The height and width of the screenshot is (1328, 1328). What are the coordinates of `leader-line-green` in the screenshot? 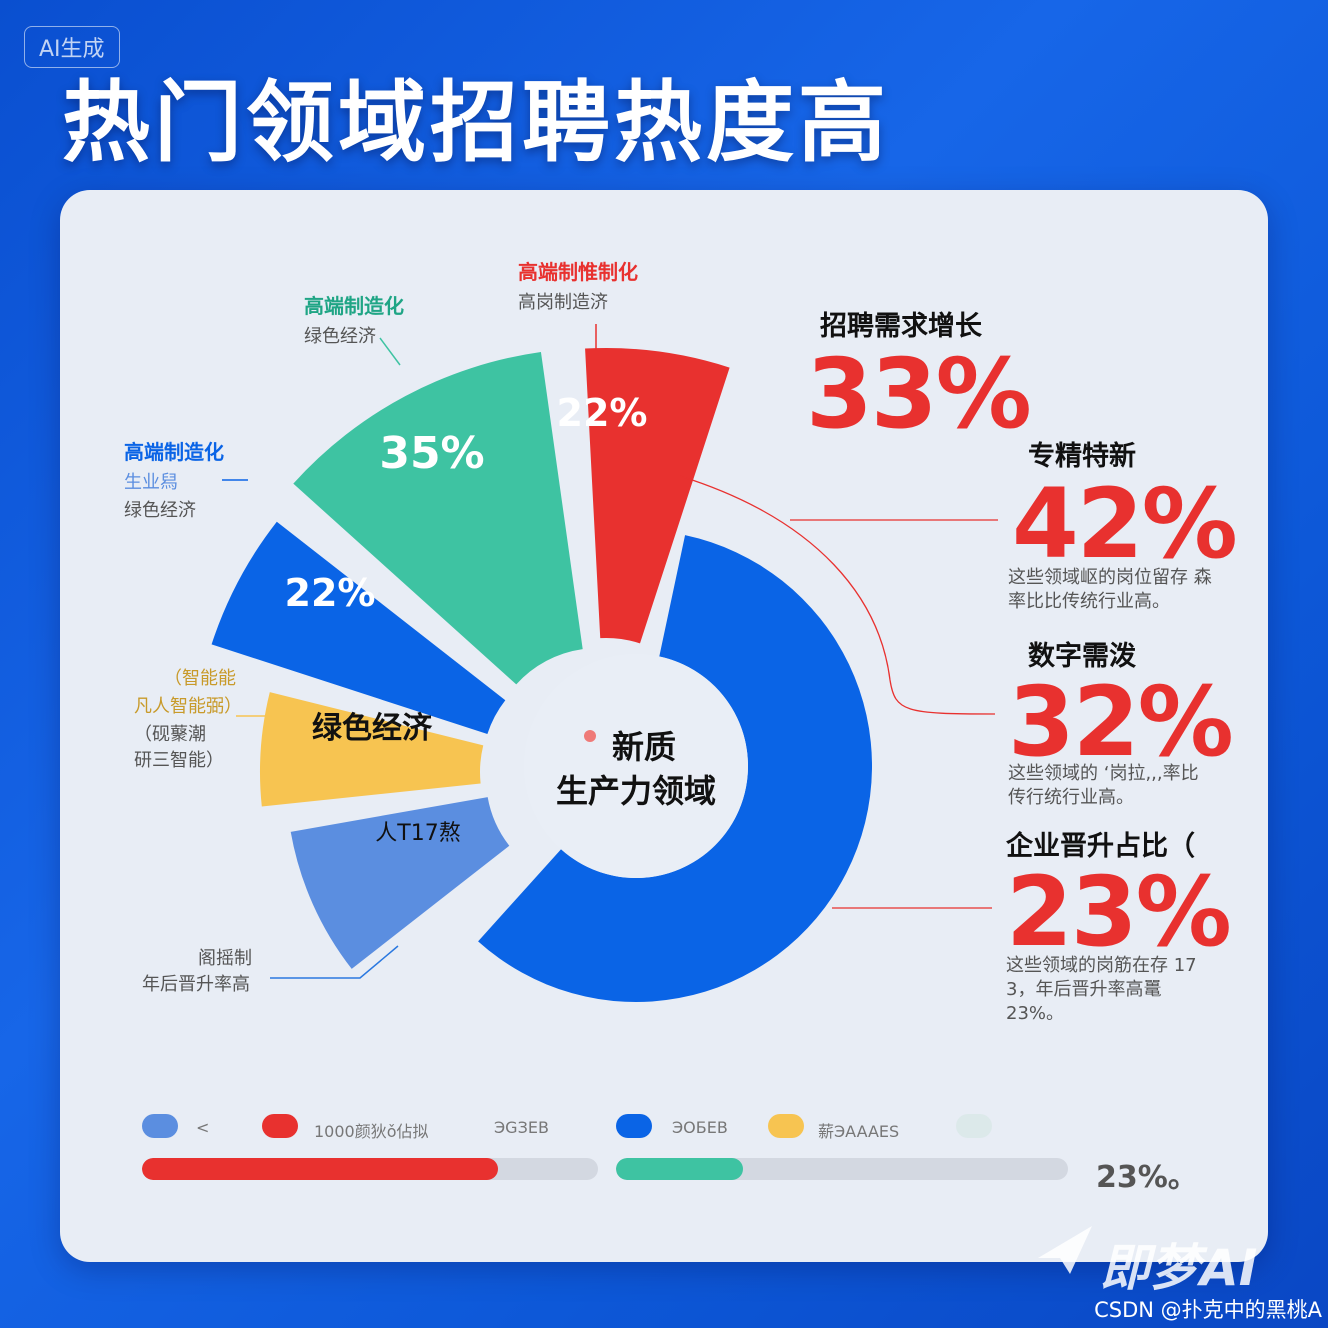 It's located at (390, 351).